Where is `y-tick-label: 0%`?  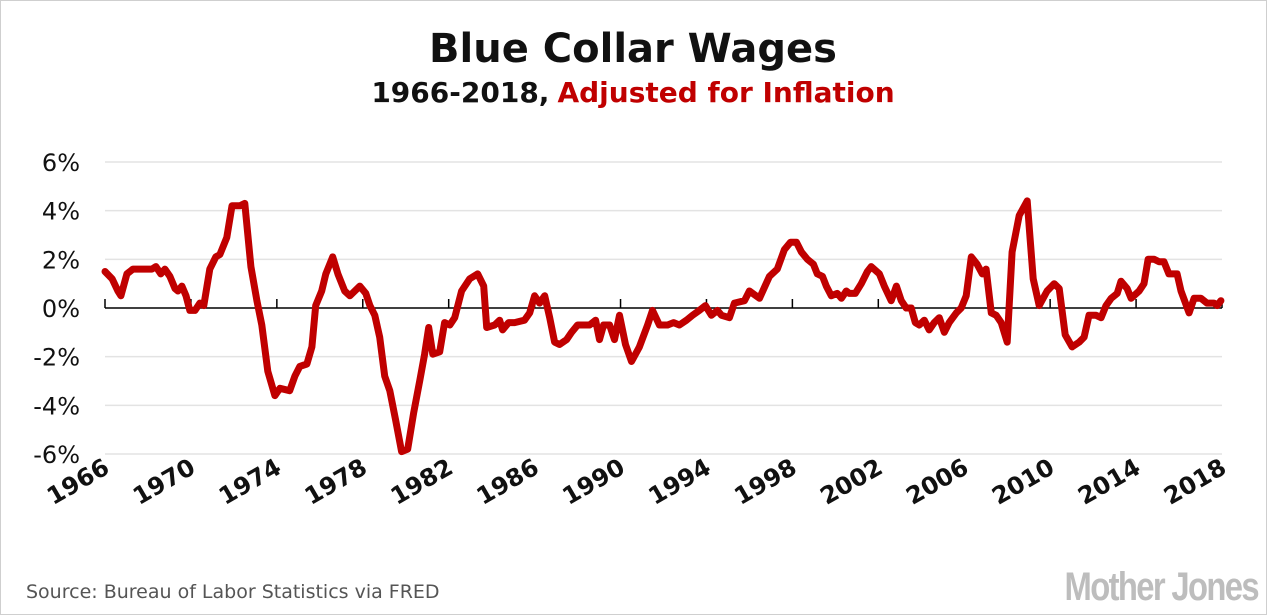 y-tick-label: 0% is located at coordinates (61, 309).